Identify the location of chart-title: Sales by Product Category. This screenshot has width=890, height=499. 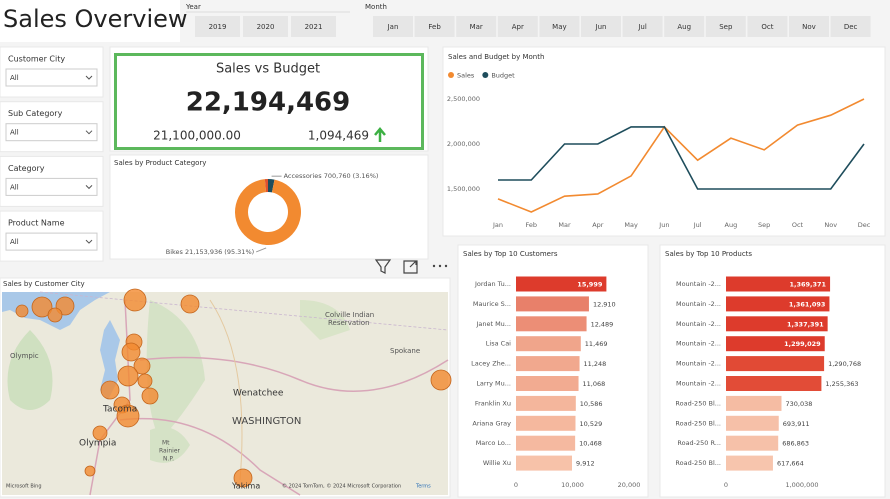
(160, 163).